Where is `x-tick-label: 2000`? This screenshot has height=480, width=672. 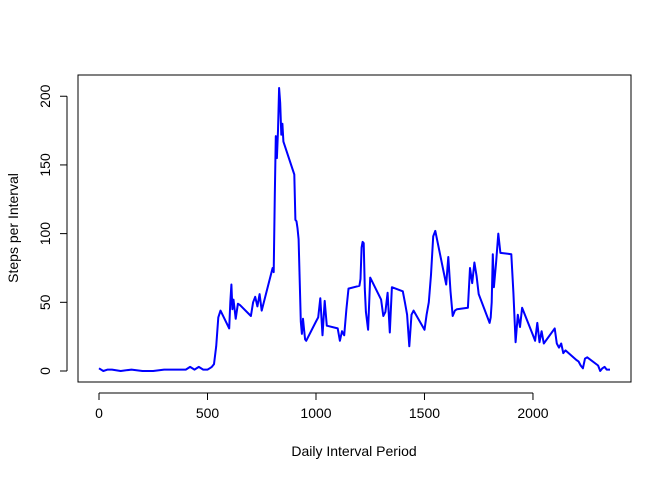 x-tick-label: 2000 is located at coordinates (532, 413).